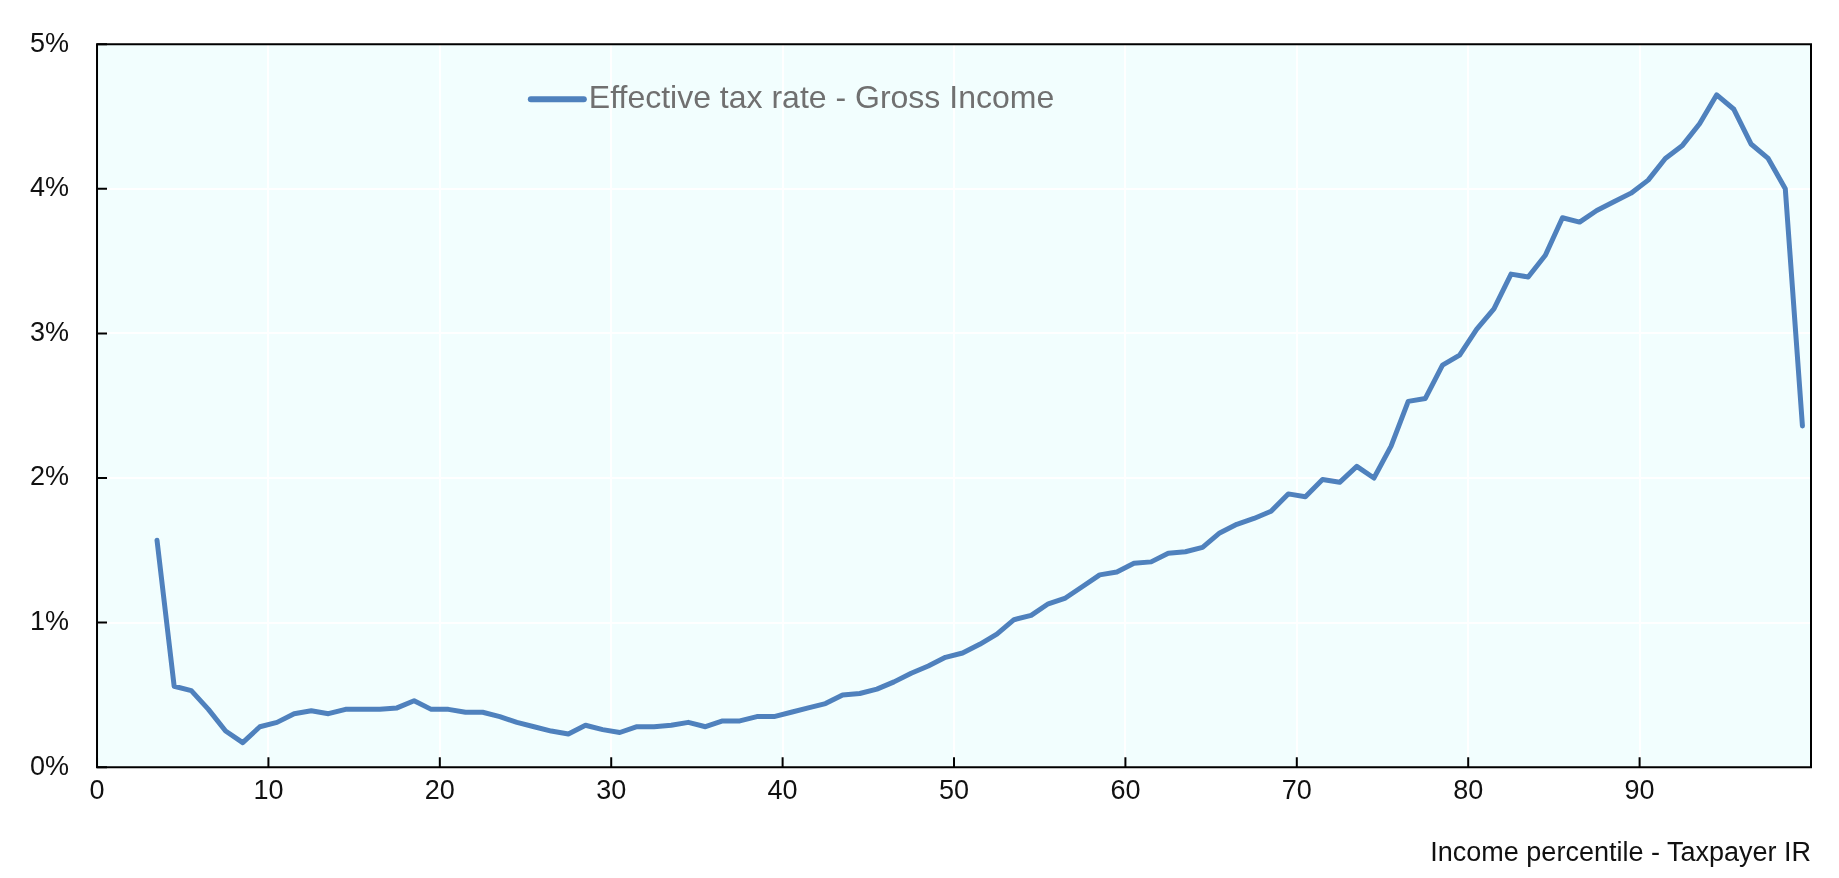 The height and width of the screenshot is (878, 1839). I want to click on x-tick-label: 30, so click(611, 789).